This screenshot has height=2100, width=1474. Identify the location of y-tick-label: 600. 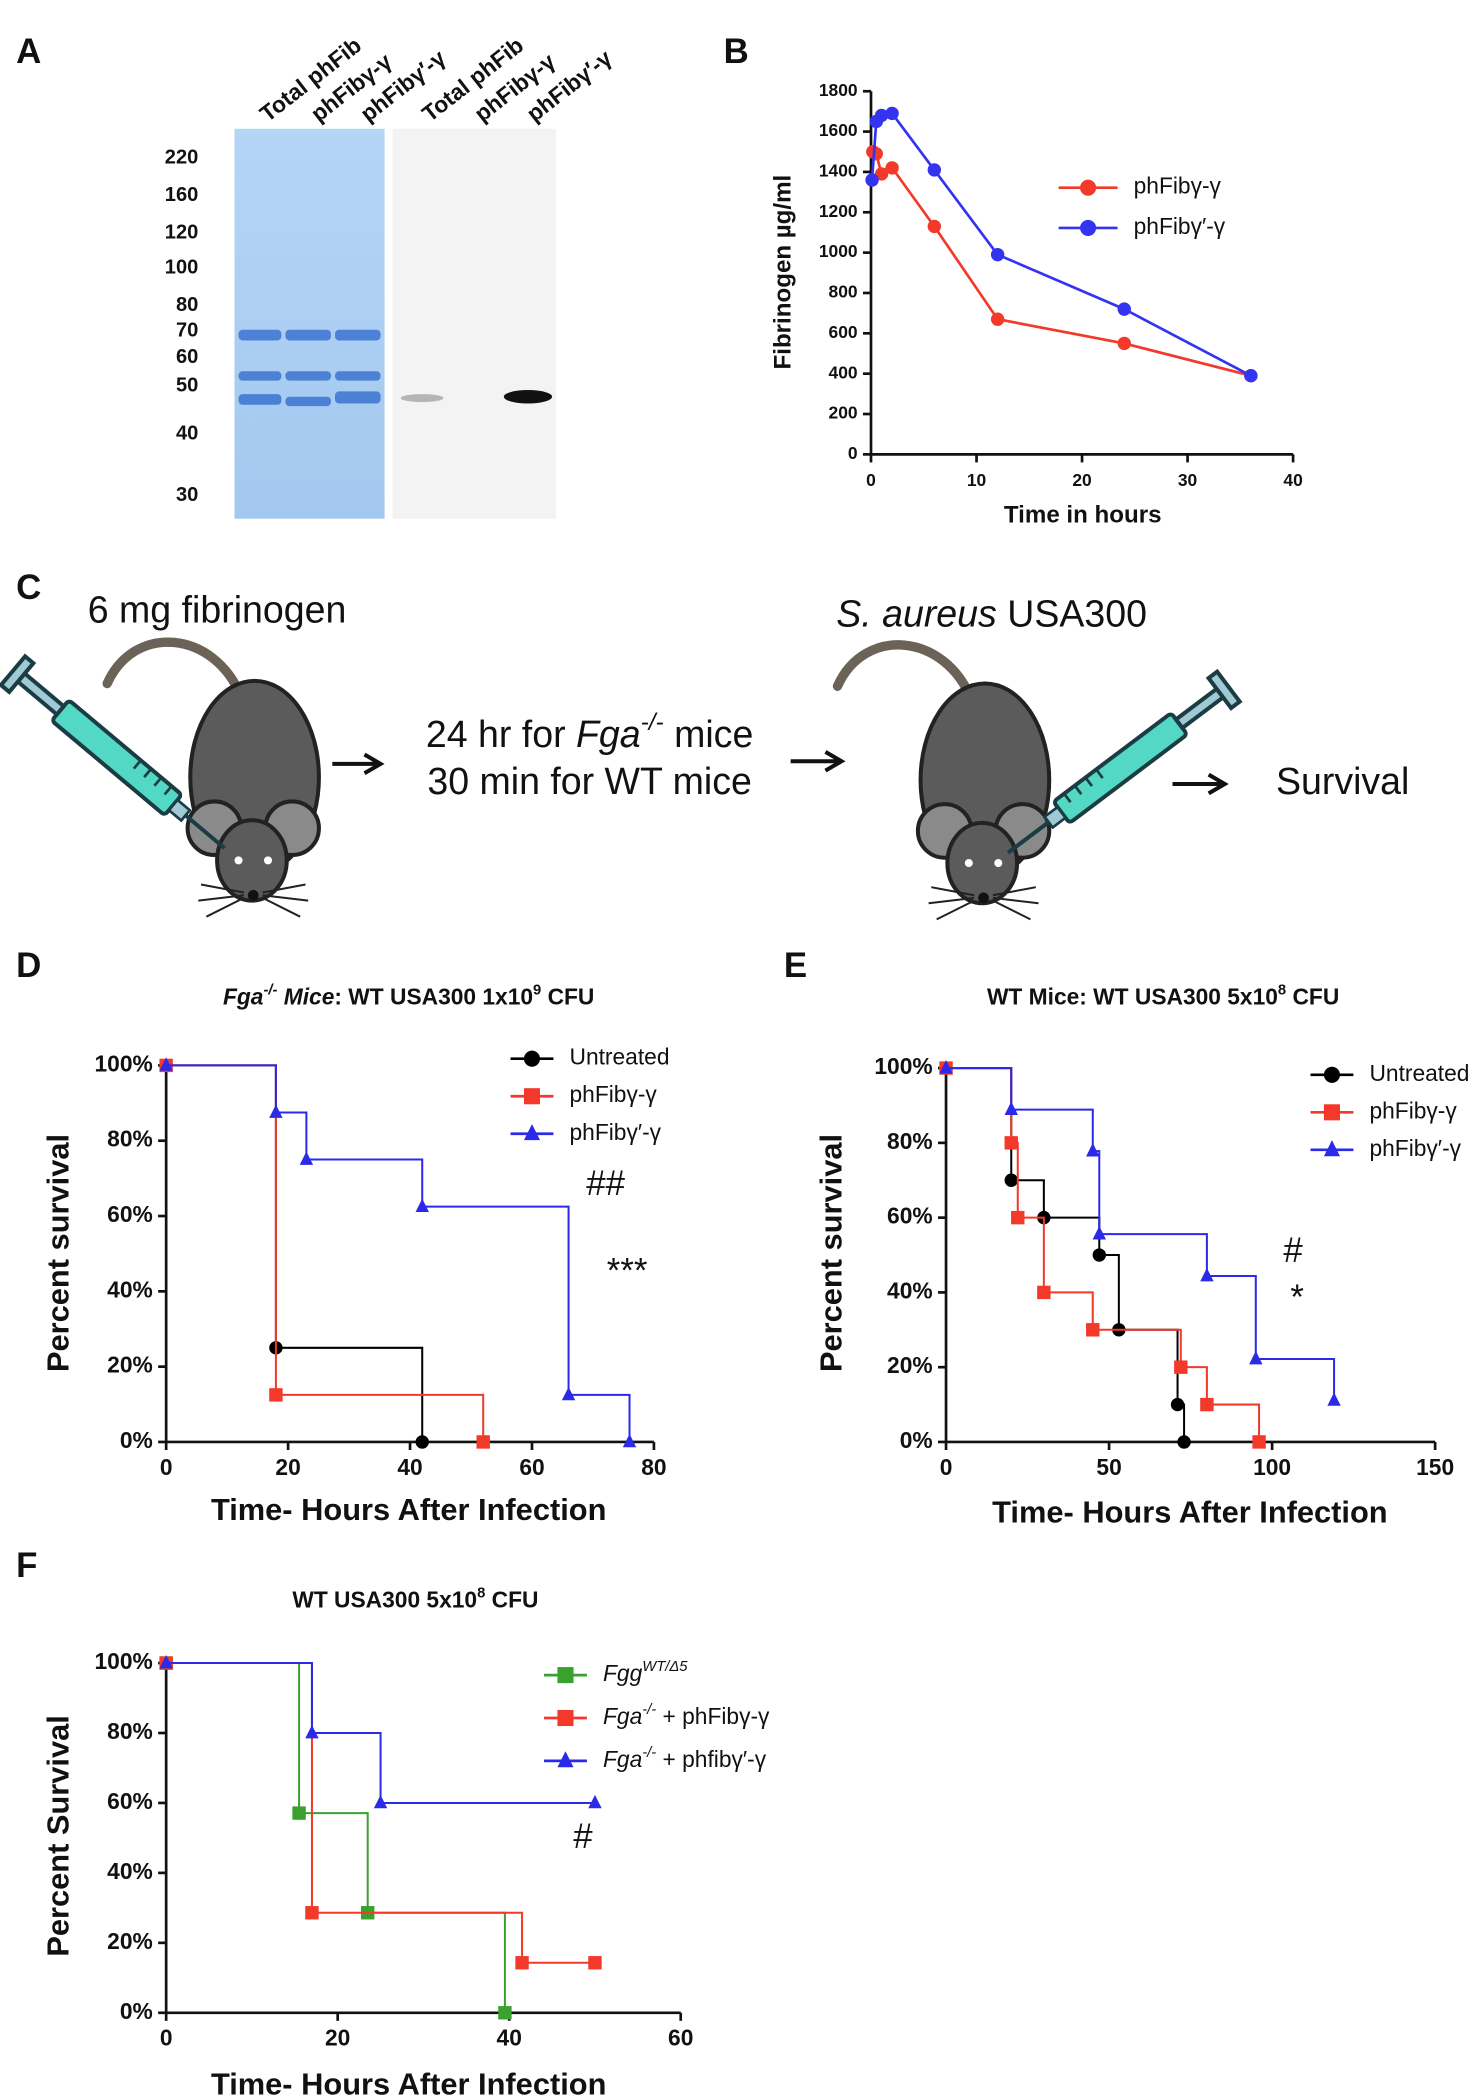
(843, 332).